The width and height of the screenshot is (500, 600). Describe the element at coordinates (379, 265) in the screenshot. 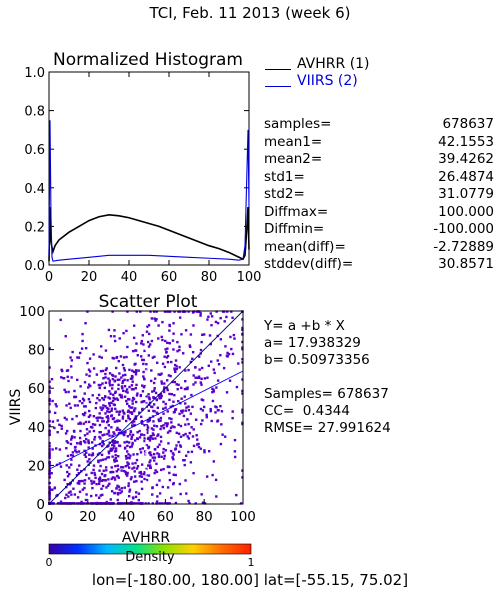

I see `stat-row-stddev-diff: stddev(diff)= 30.8571` at that location.